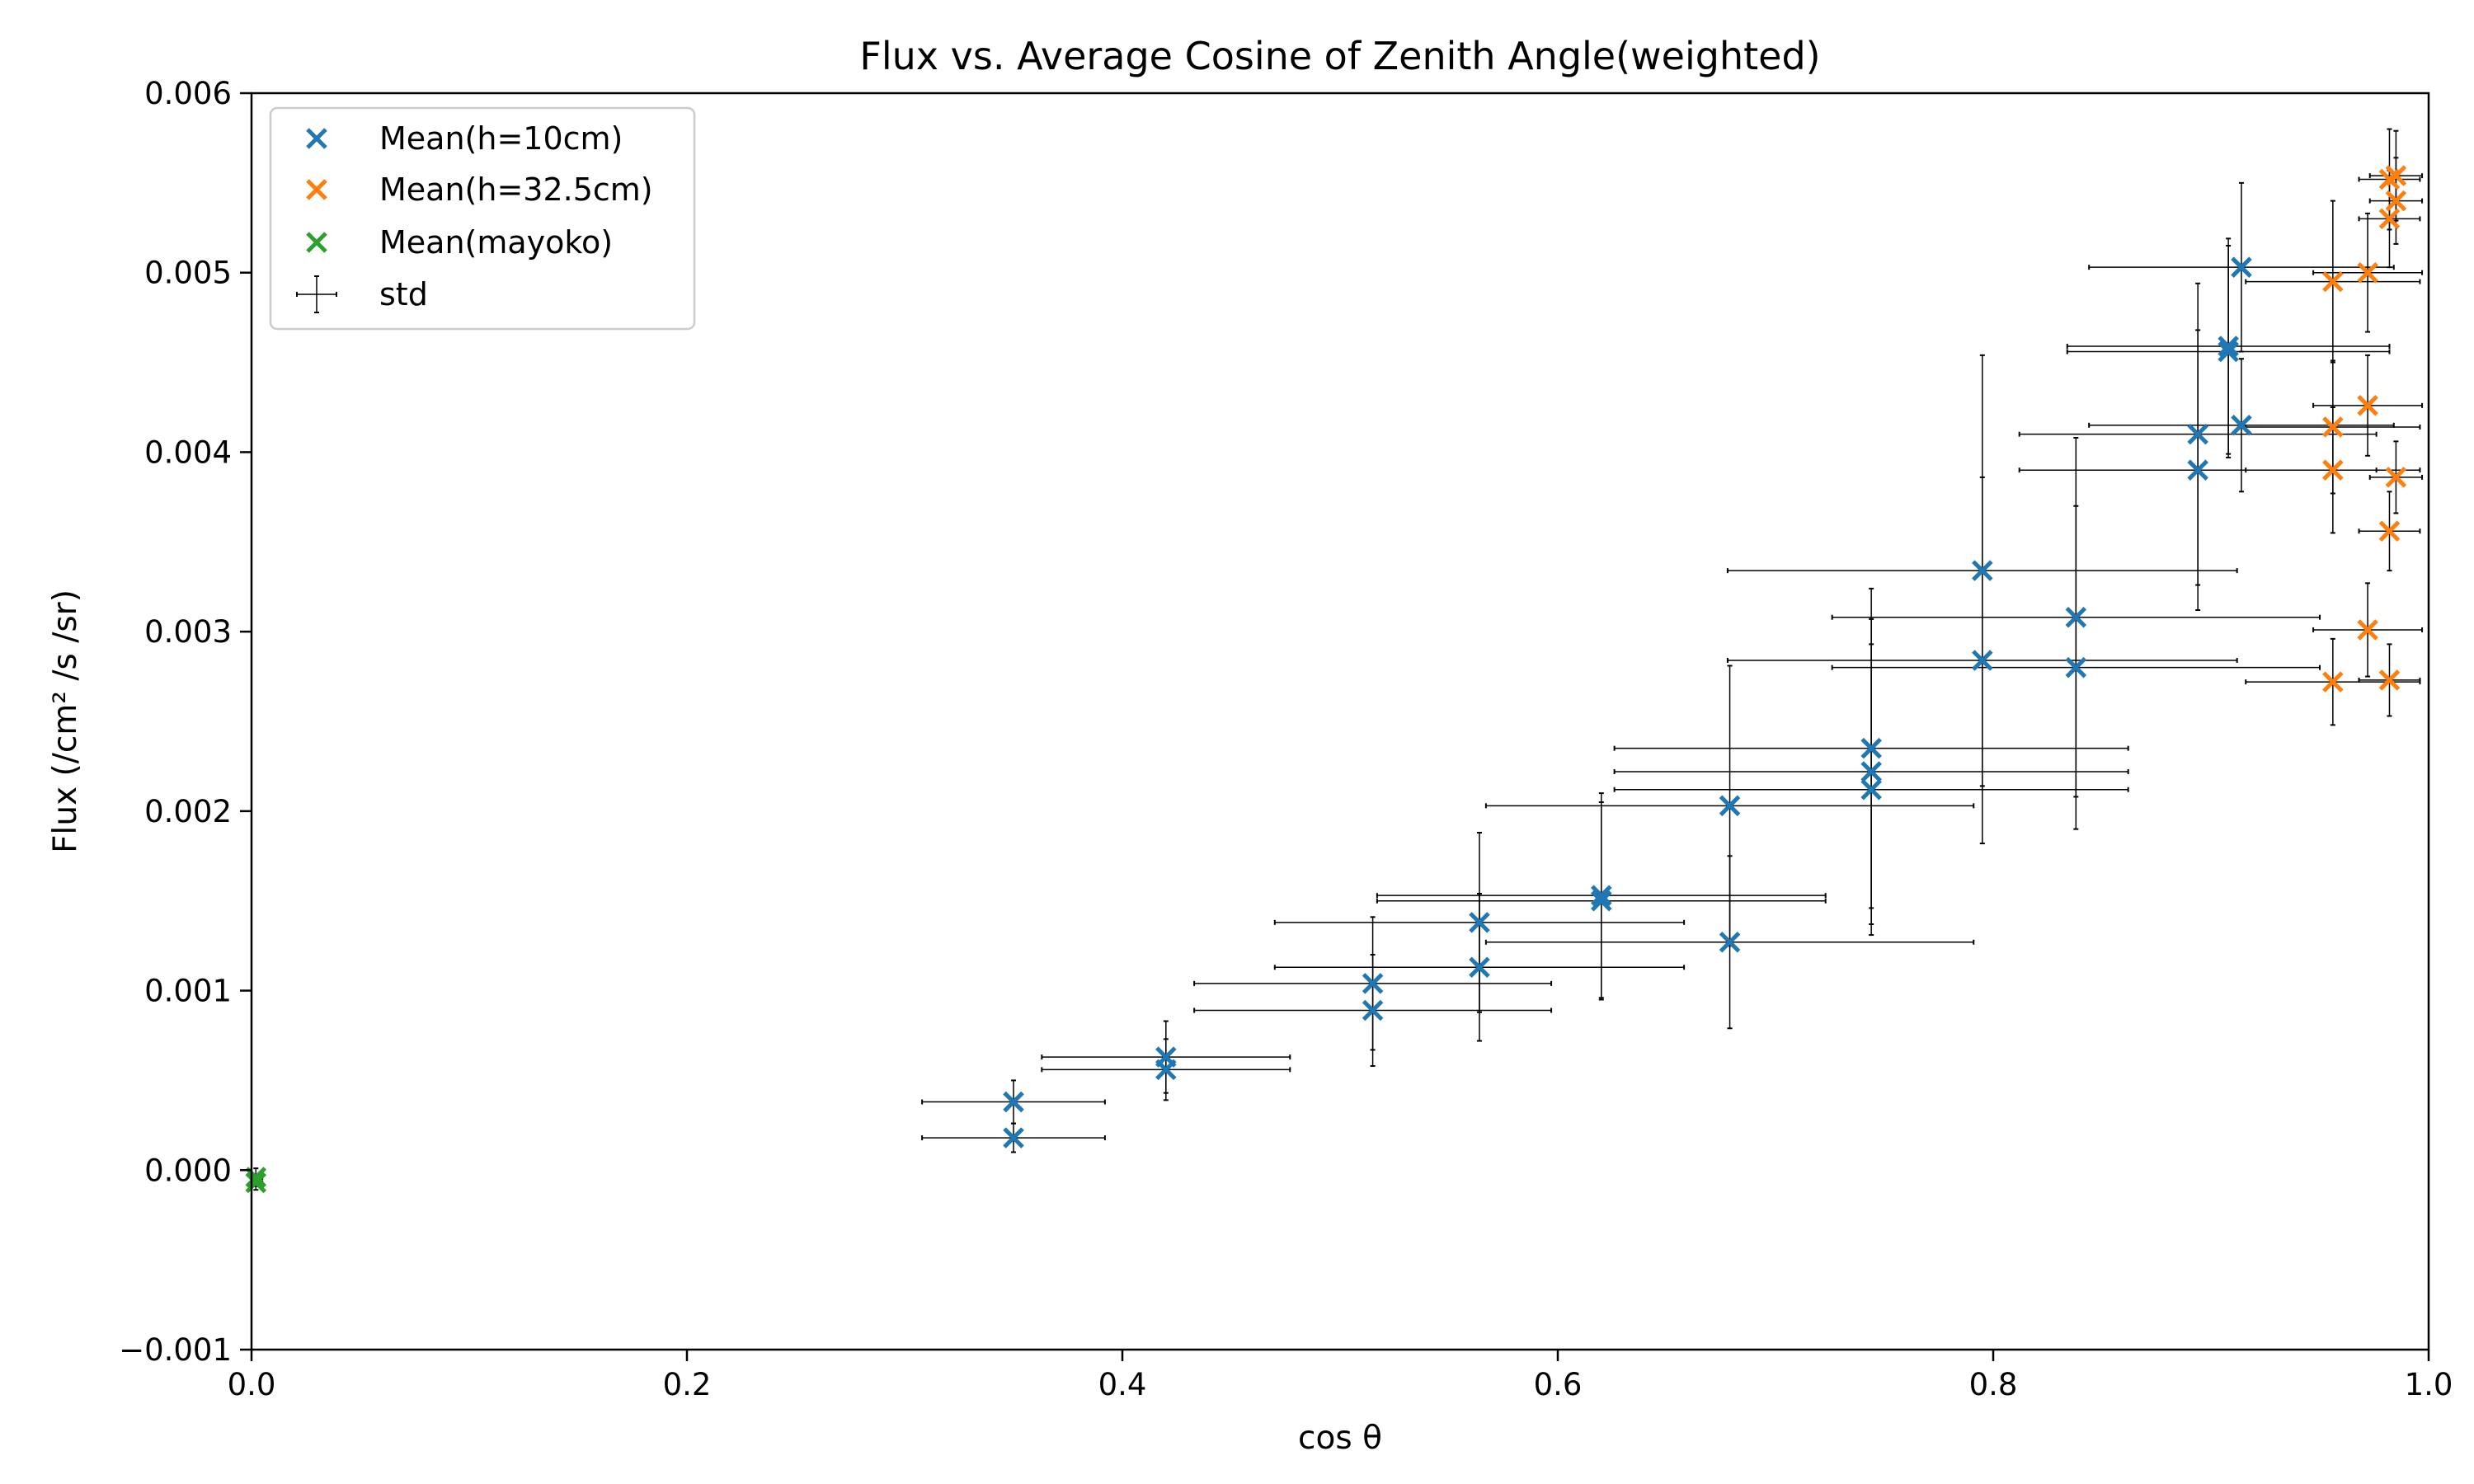 Image resolution: width=2474 pixels, height=1484 pixels. I want to click on y-tick-label: 0.004, so click(188, 452).